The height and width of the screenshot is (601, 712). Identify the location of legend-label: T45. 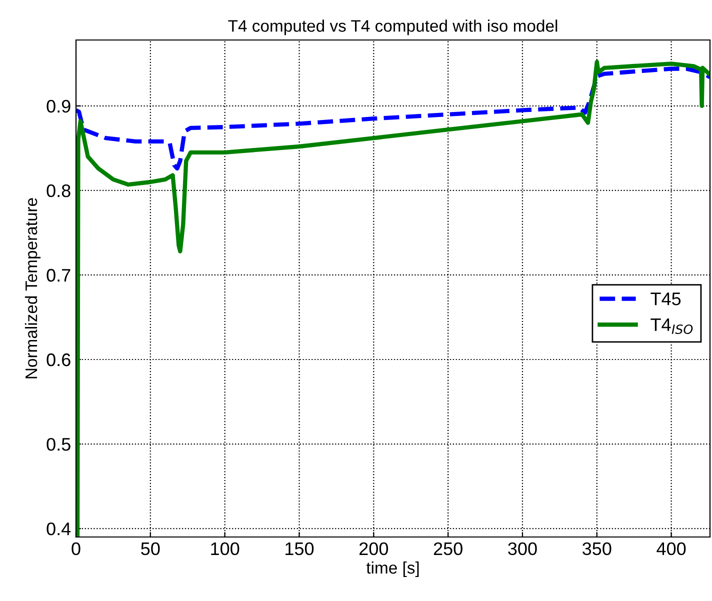
(665, 299).